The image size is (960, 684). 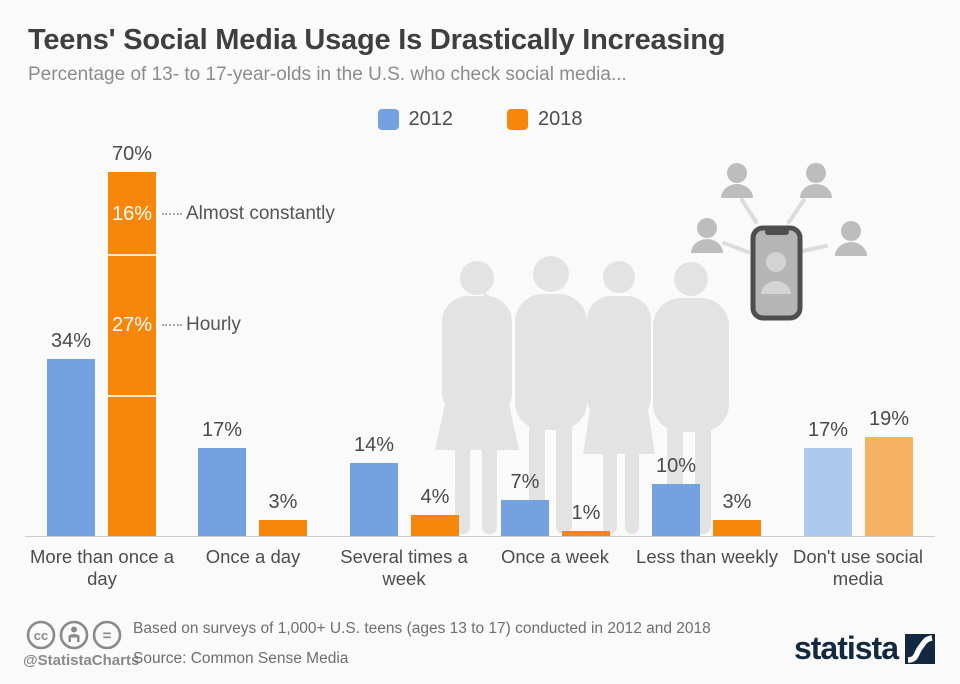 What do you see at coordinates (283, 502) in the screenshot?
I see `value-label-2018-2: 3%` at bounding box center [283, 502].